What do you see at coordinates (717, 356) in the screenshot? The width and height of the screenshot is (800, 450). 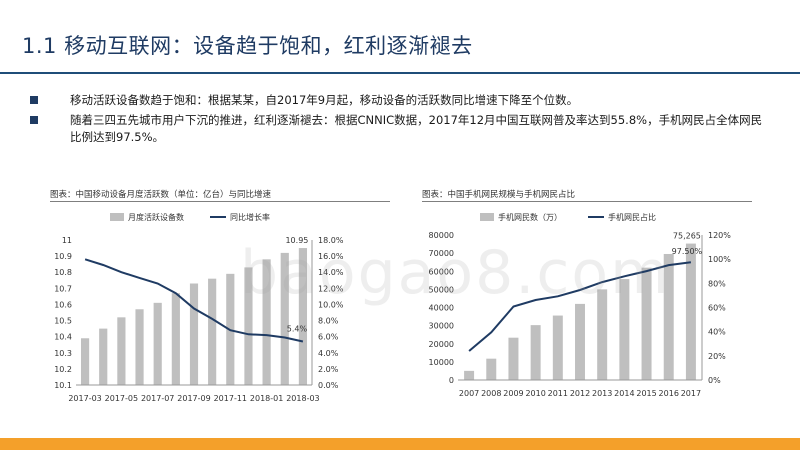 I see `right-chart-ytick-right: 20%` at bounding box center [717, 356].